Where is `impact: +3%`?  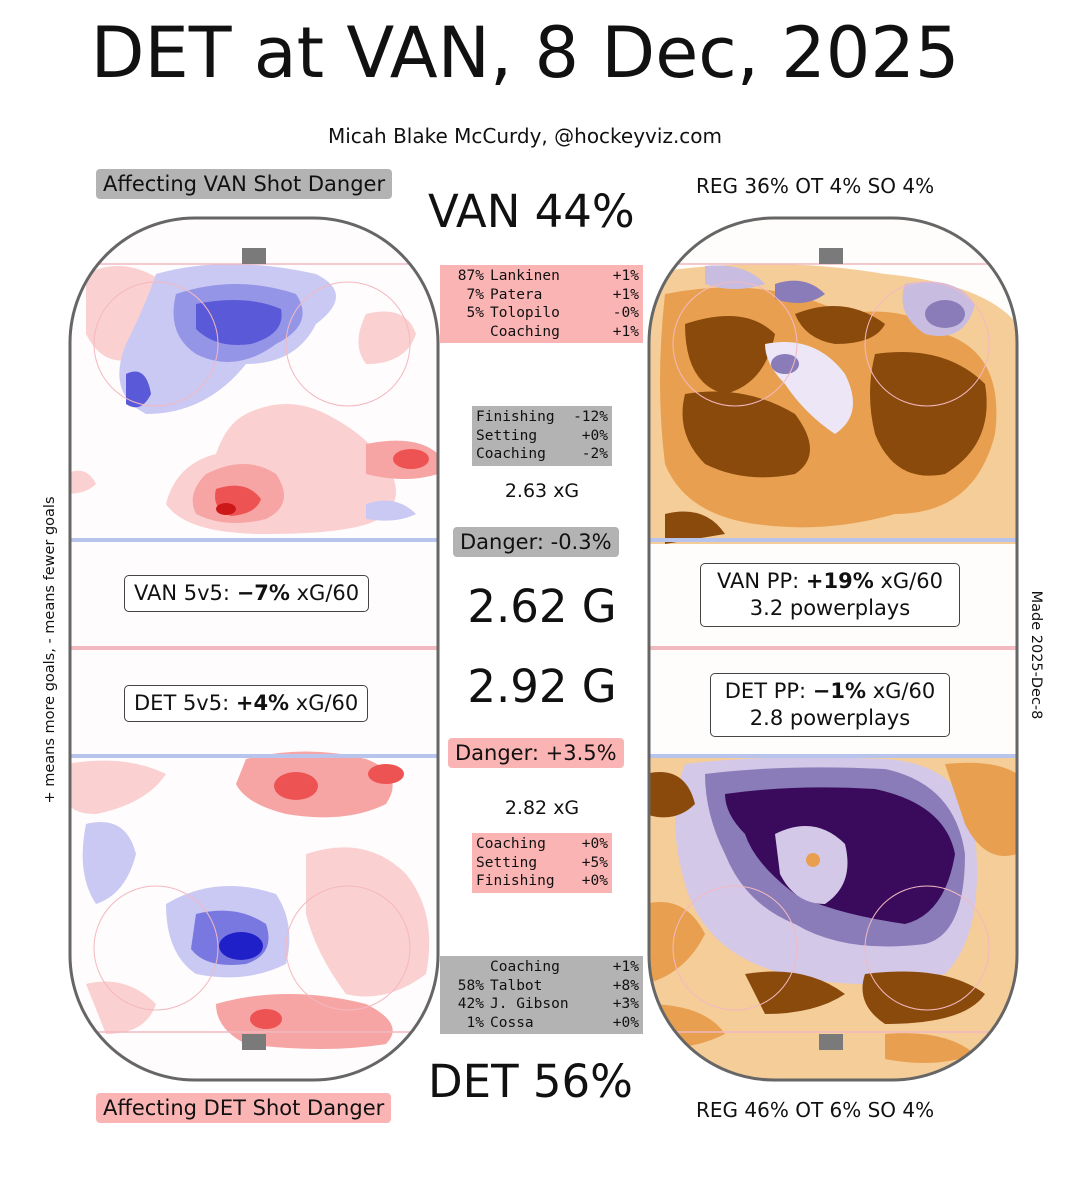 impact: +3% is located at coordinates (625, 1004).